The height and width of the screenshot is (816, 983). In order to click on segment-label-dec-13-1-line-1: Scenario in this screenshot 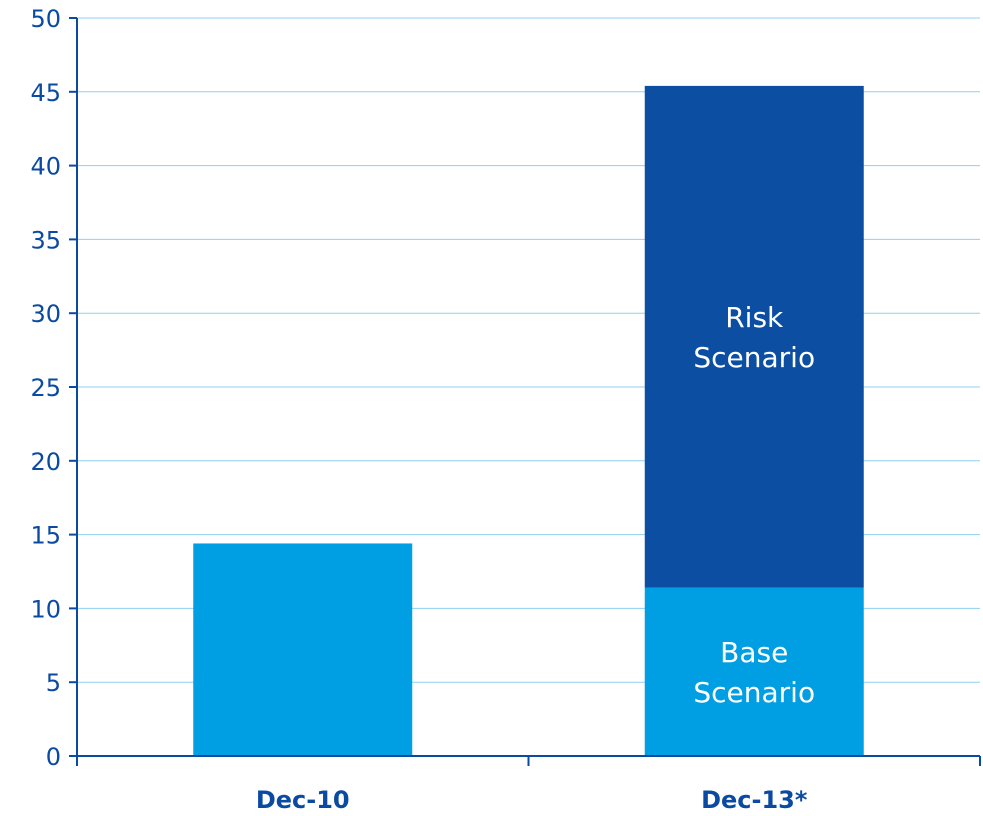, I will do `click(754, 357)`.